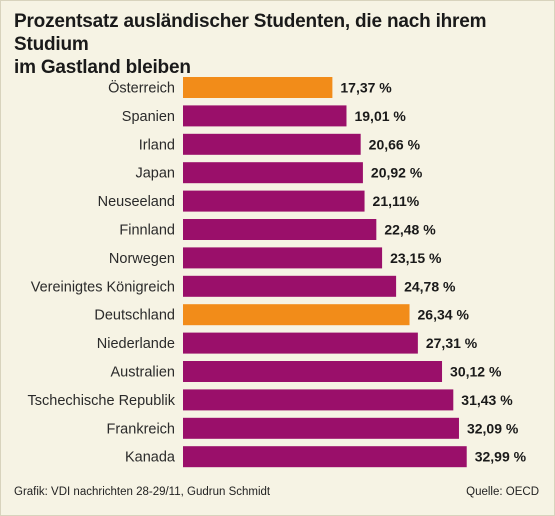 This screenshot has height=516, width=555. I want to click on value-label-australien: 30,12 %, so click(476, 372).